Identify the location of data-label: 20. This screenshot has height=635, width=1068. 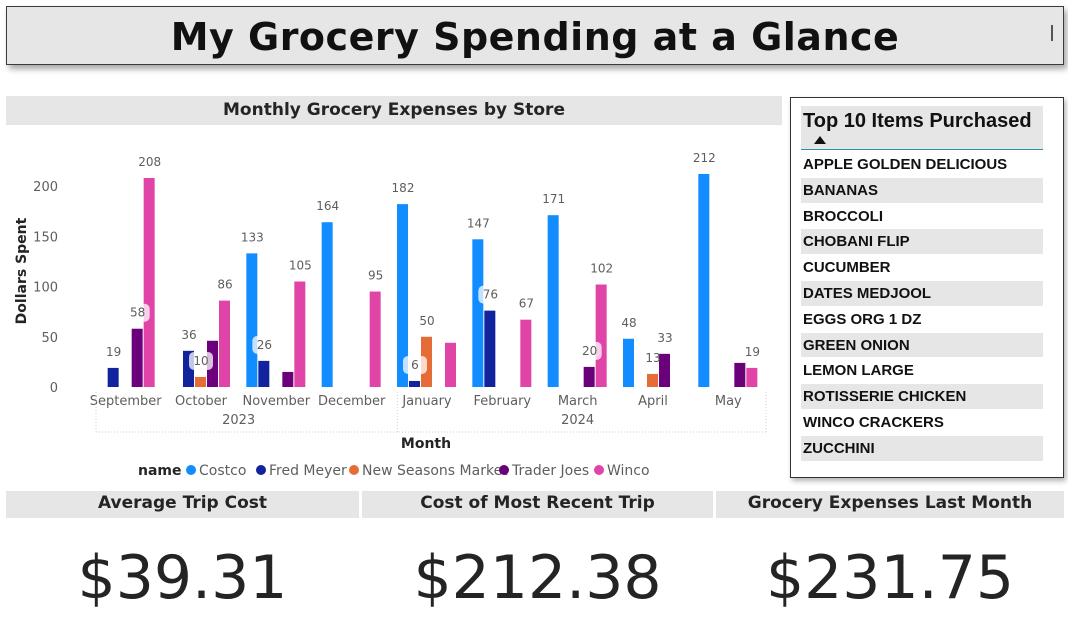
(589, 351).